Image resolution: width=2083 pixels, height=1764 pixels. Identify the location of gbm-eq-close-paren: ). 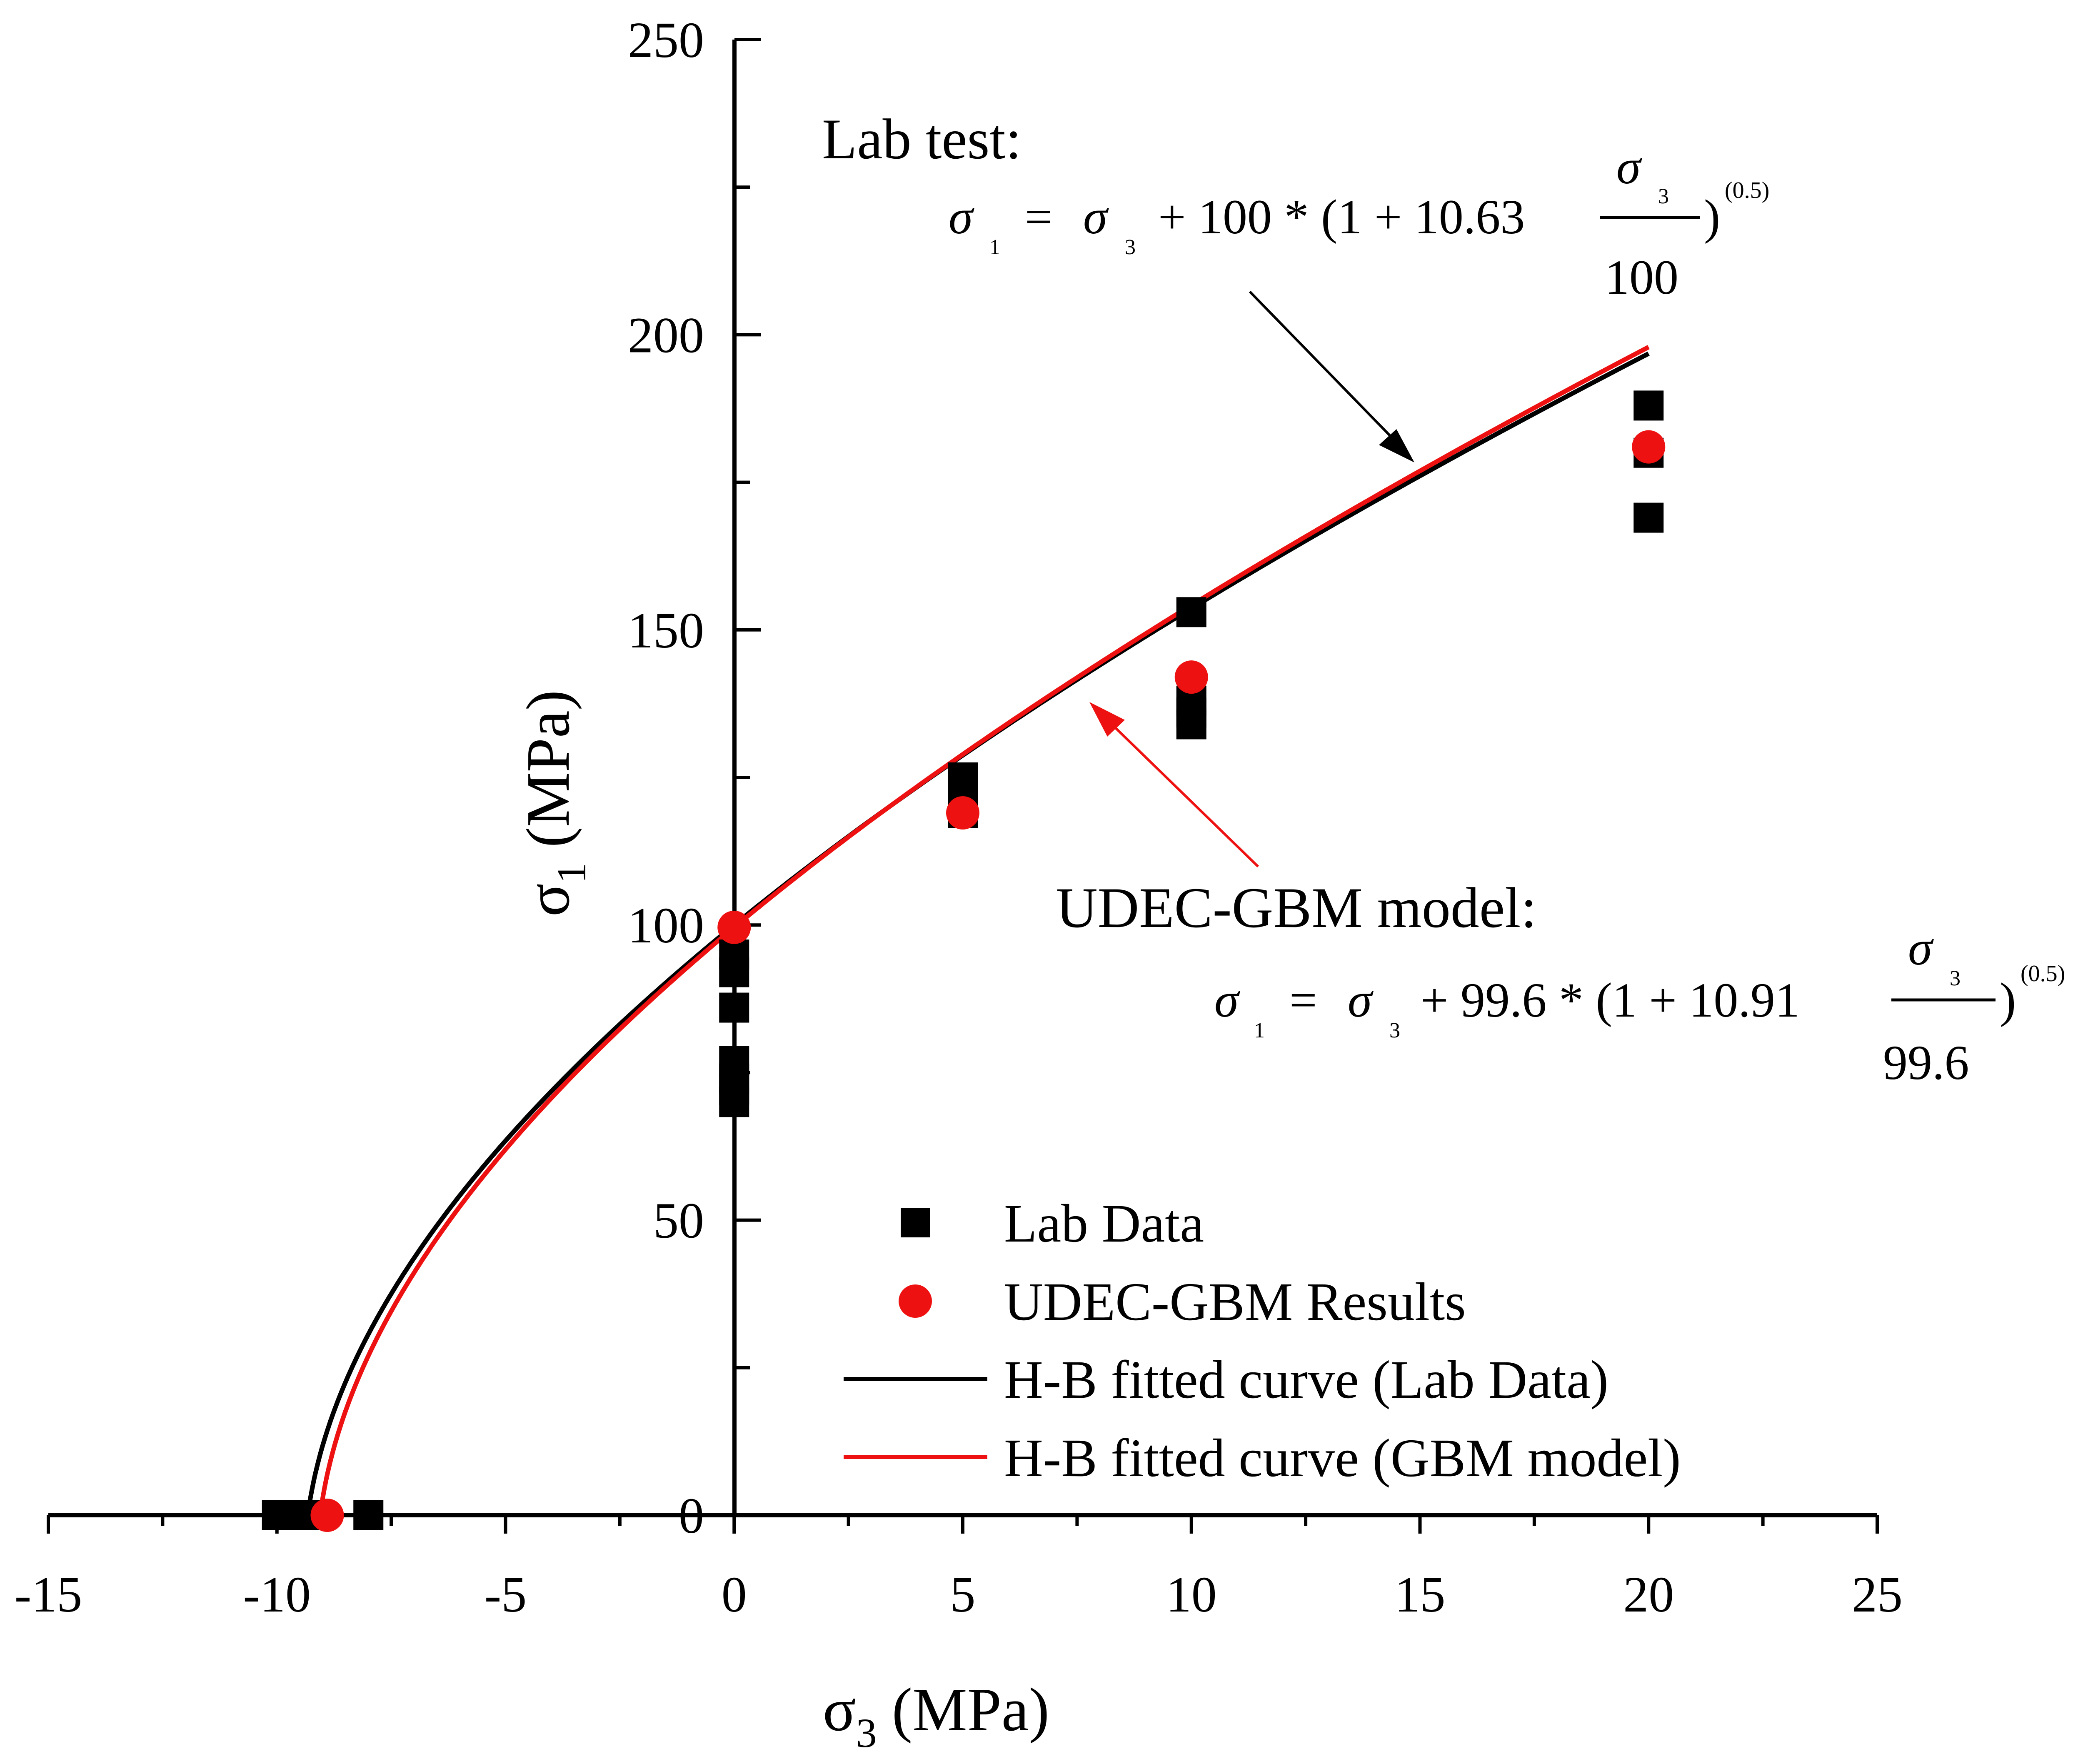
(2008, 1000).